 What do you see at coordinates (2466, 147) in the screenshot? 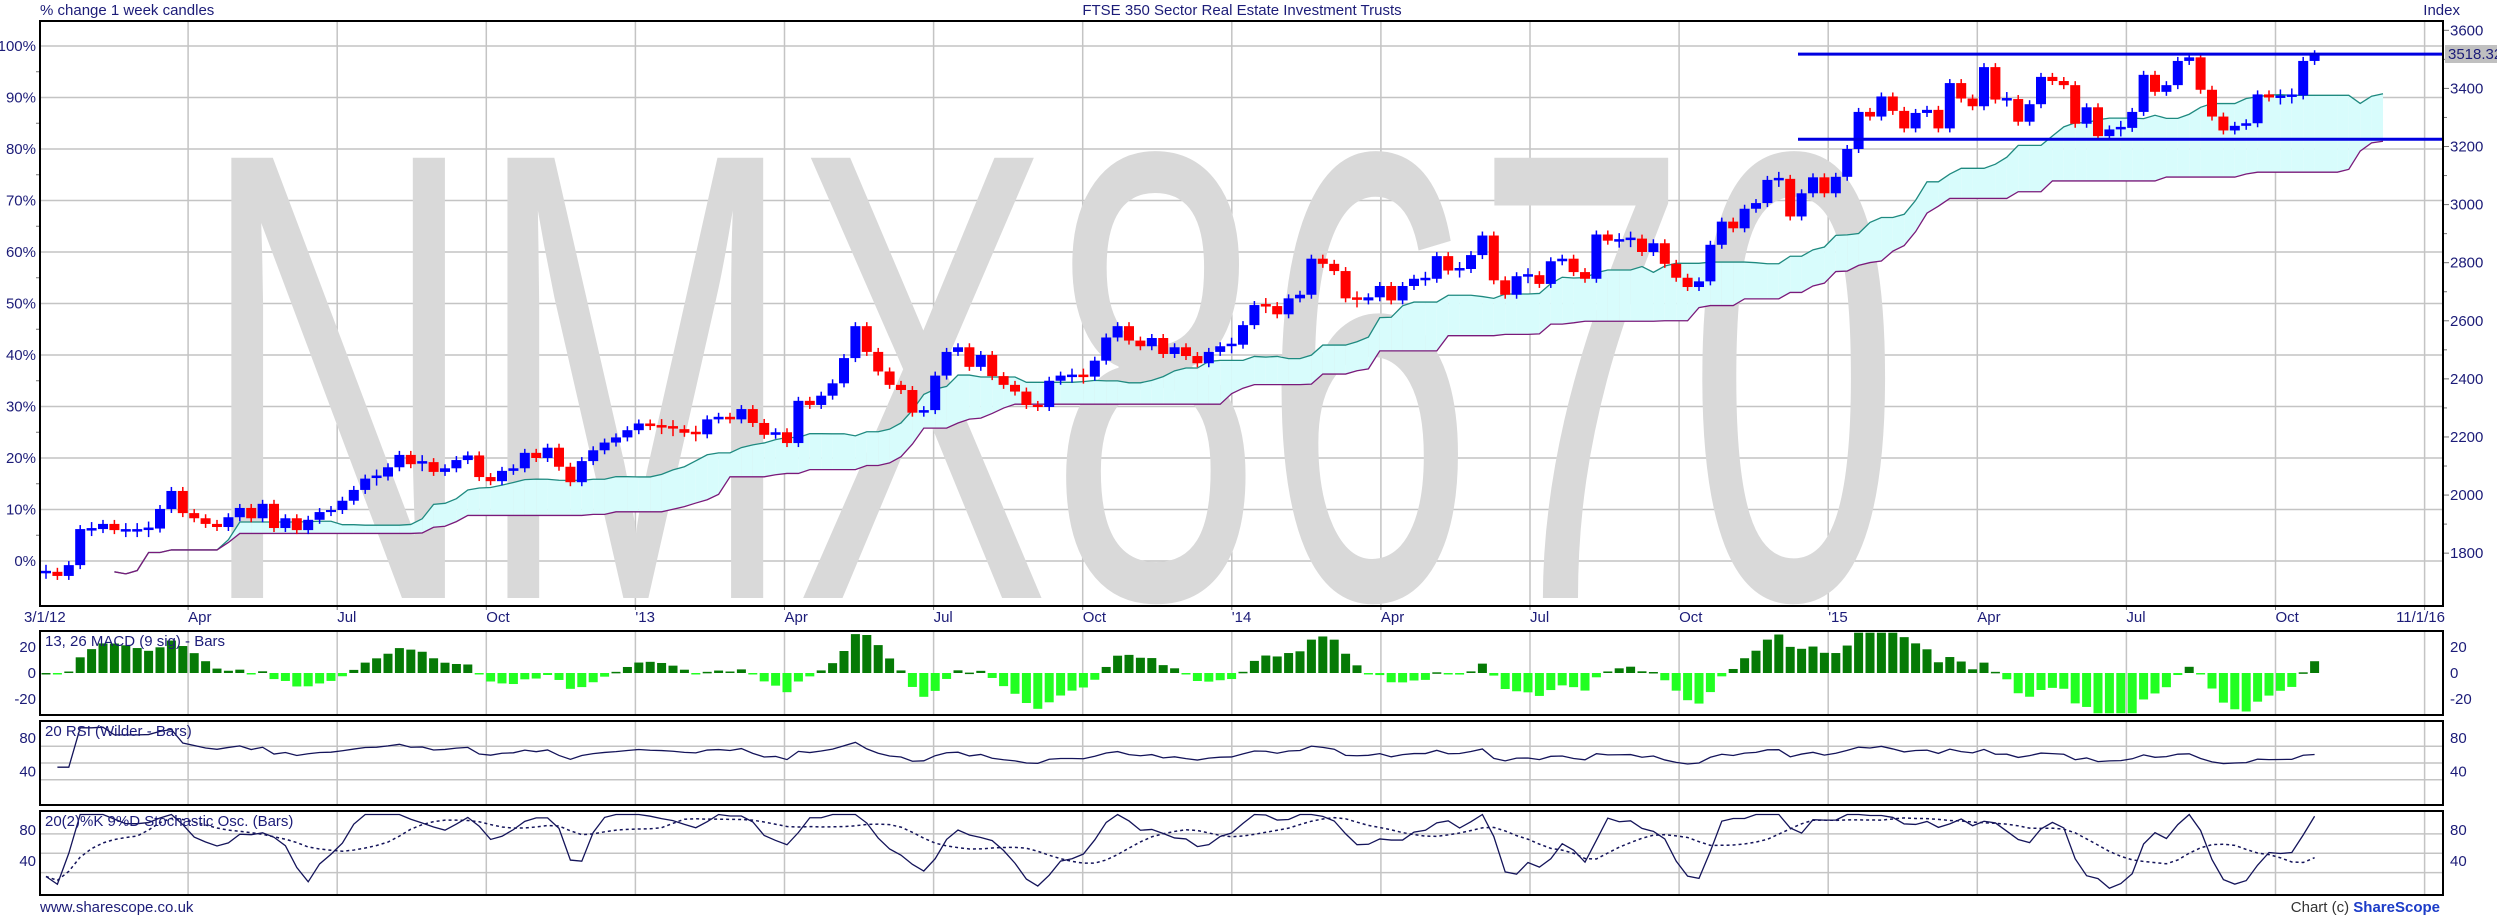
I see `right-axis-label: 3200` at bounding box center [2466, 147].